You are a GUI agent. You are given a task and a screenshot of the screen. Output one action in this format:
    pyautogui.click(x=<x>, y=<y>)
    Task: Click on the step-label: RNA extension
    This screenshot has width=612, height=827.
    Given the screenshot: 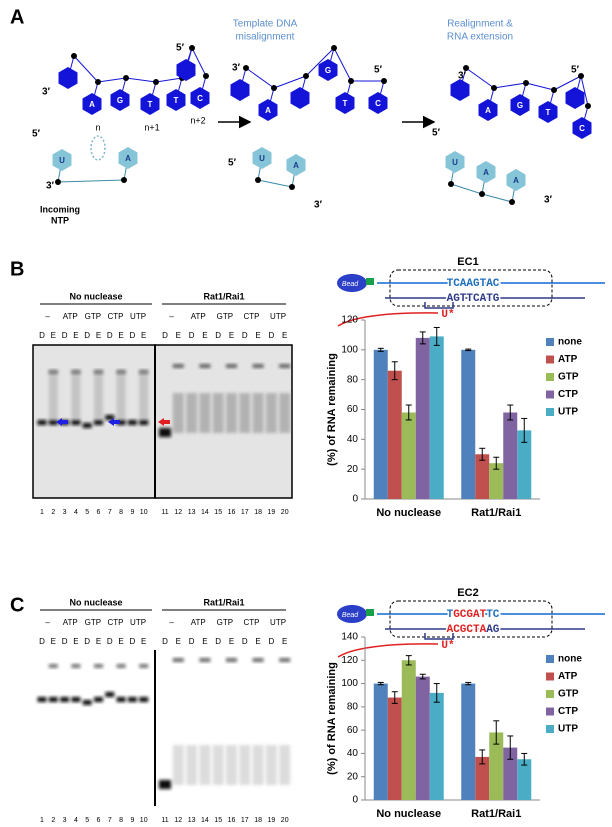 What is the action you would take?
    pyautogui.click(x=480, y=37)
    